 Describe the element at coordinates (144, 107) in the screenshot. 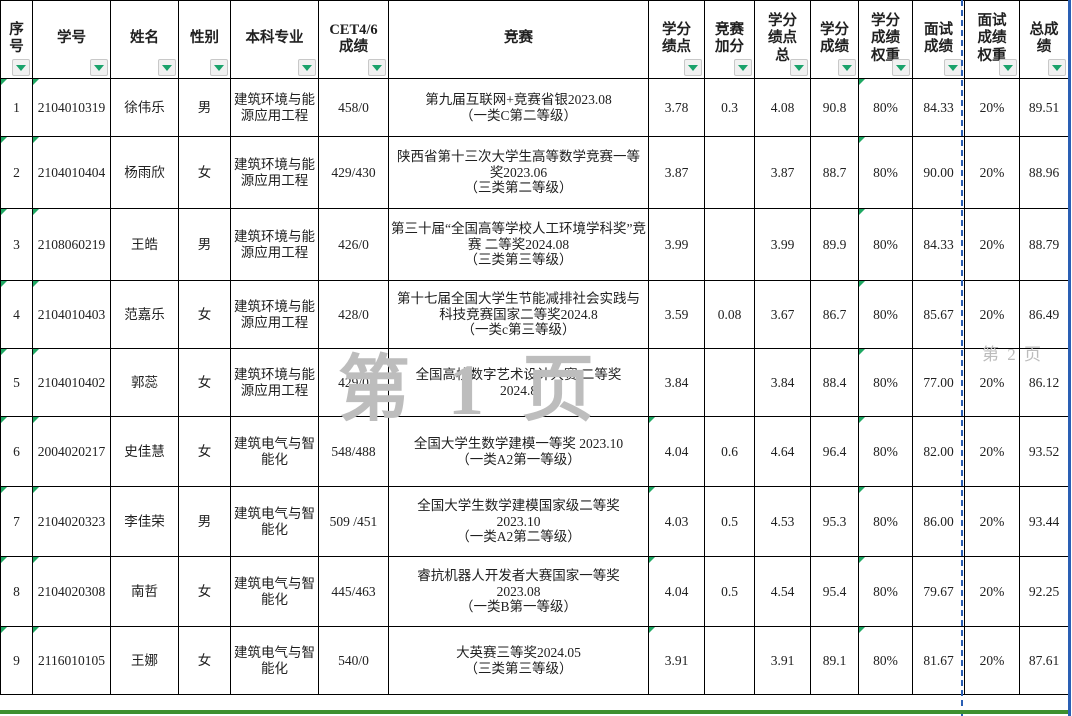

I see `cell-name: 徐伟乐` at that location.